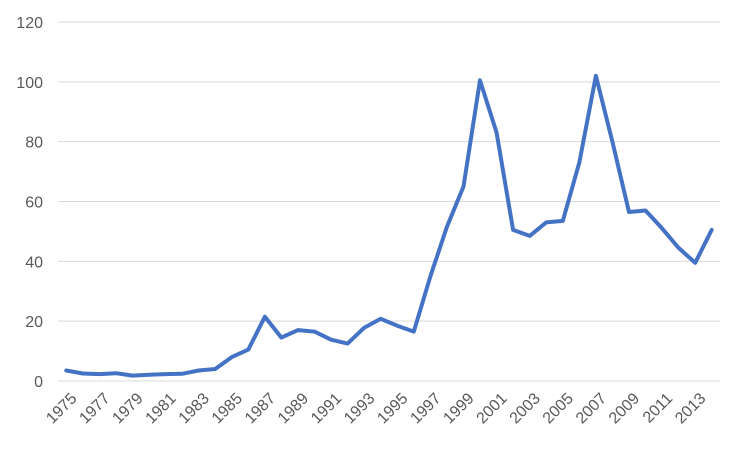 This screenshot has width=750, height=450. I want to click on x-tick-label: 2011, so click(658, 408).